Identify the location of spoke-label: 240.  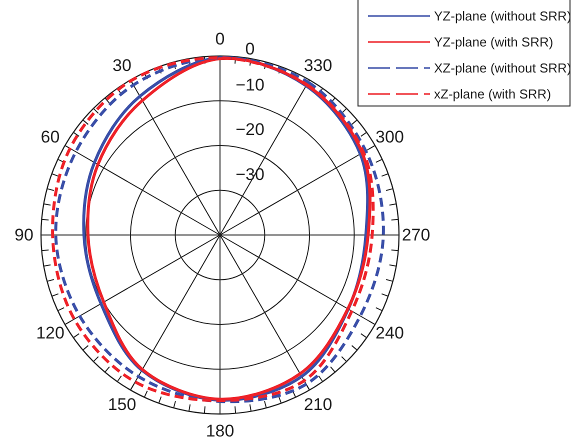
(390, 333).